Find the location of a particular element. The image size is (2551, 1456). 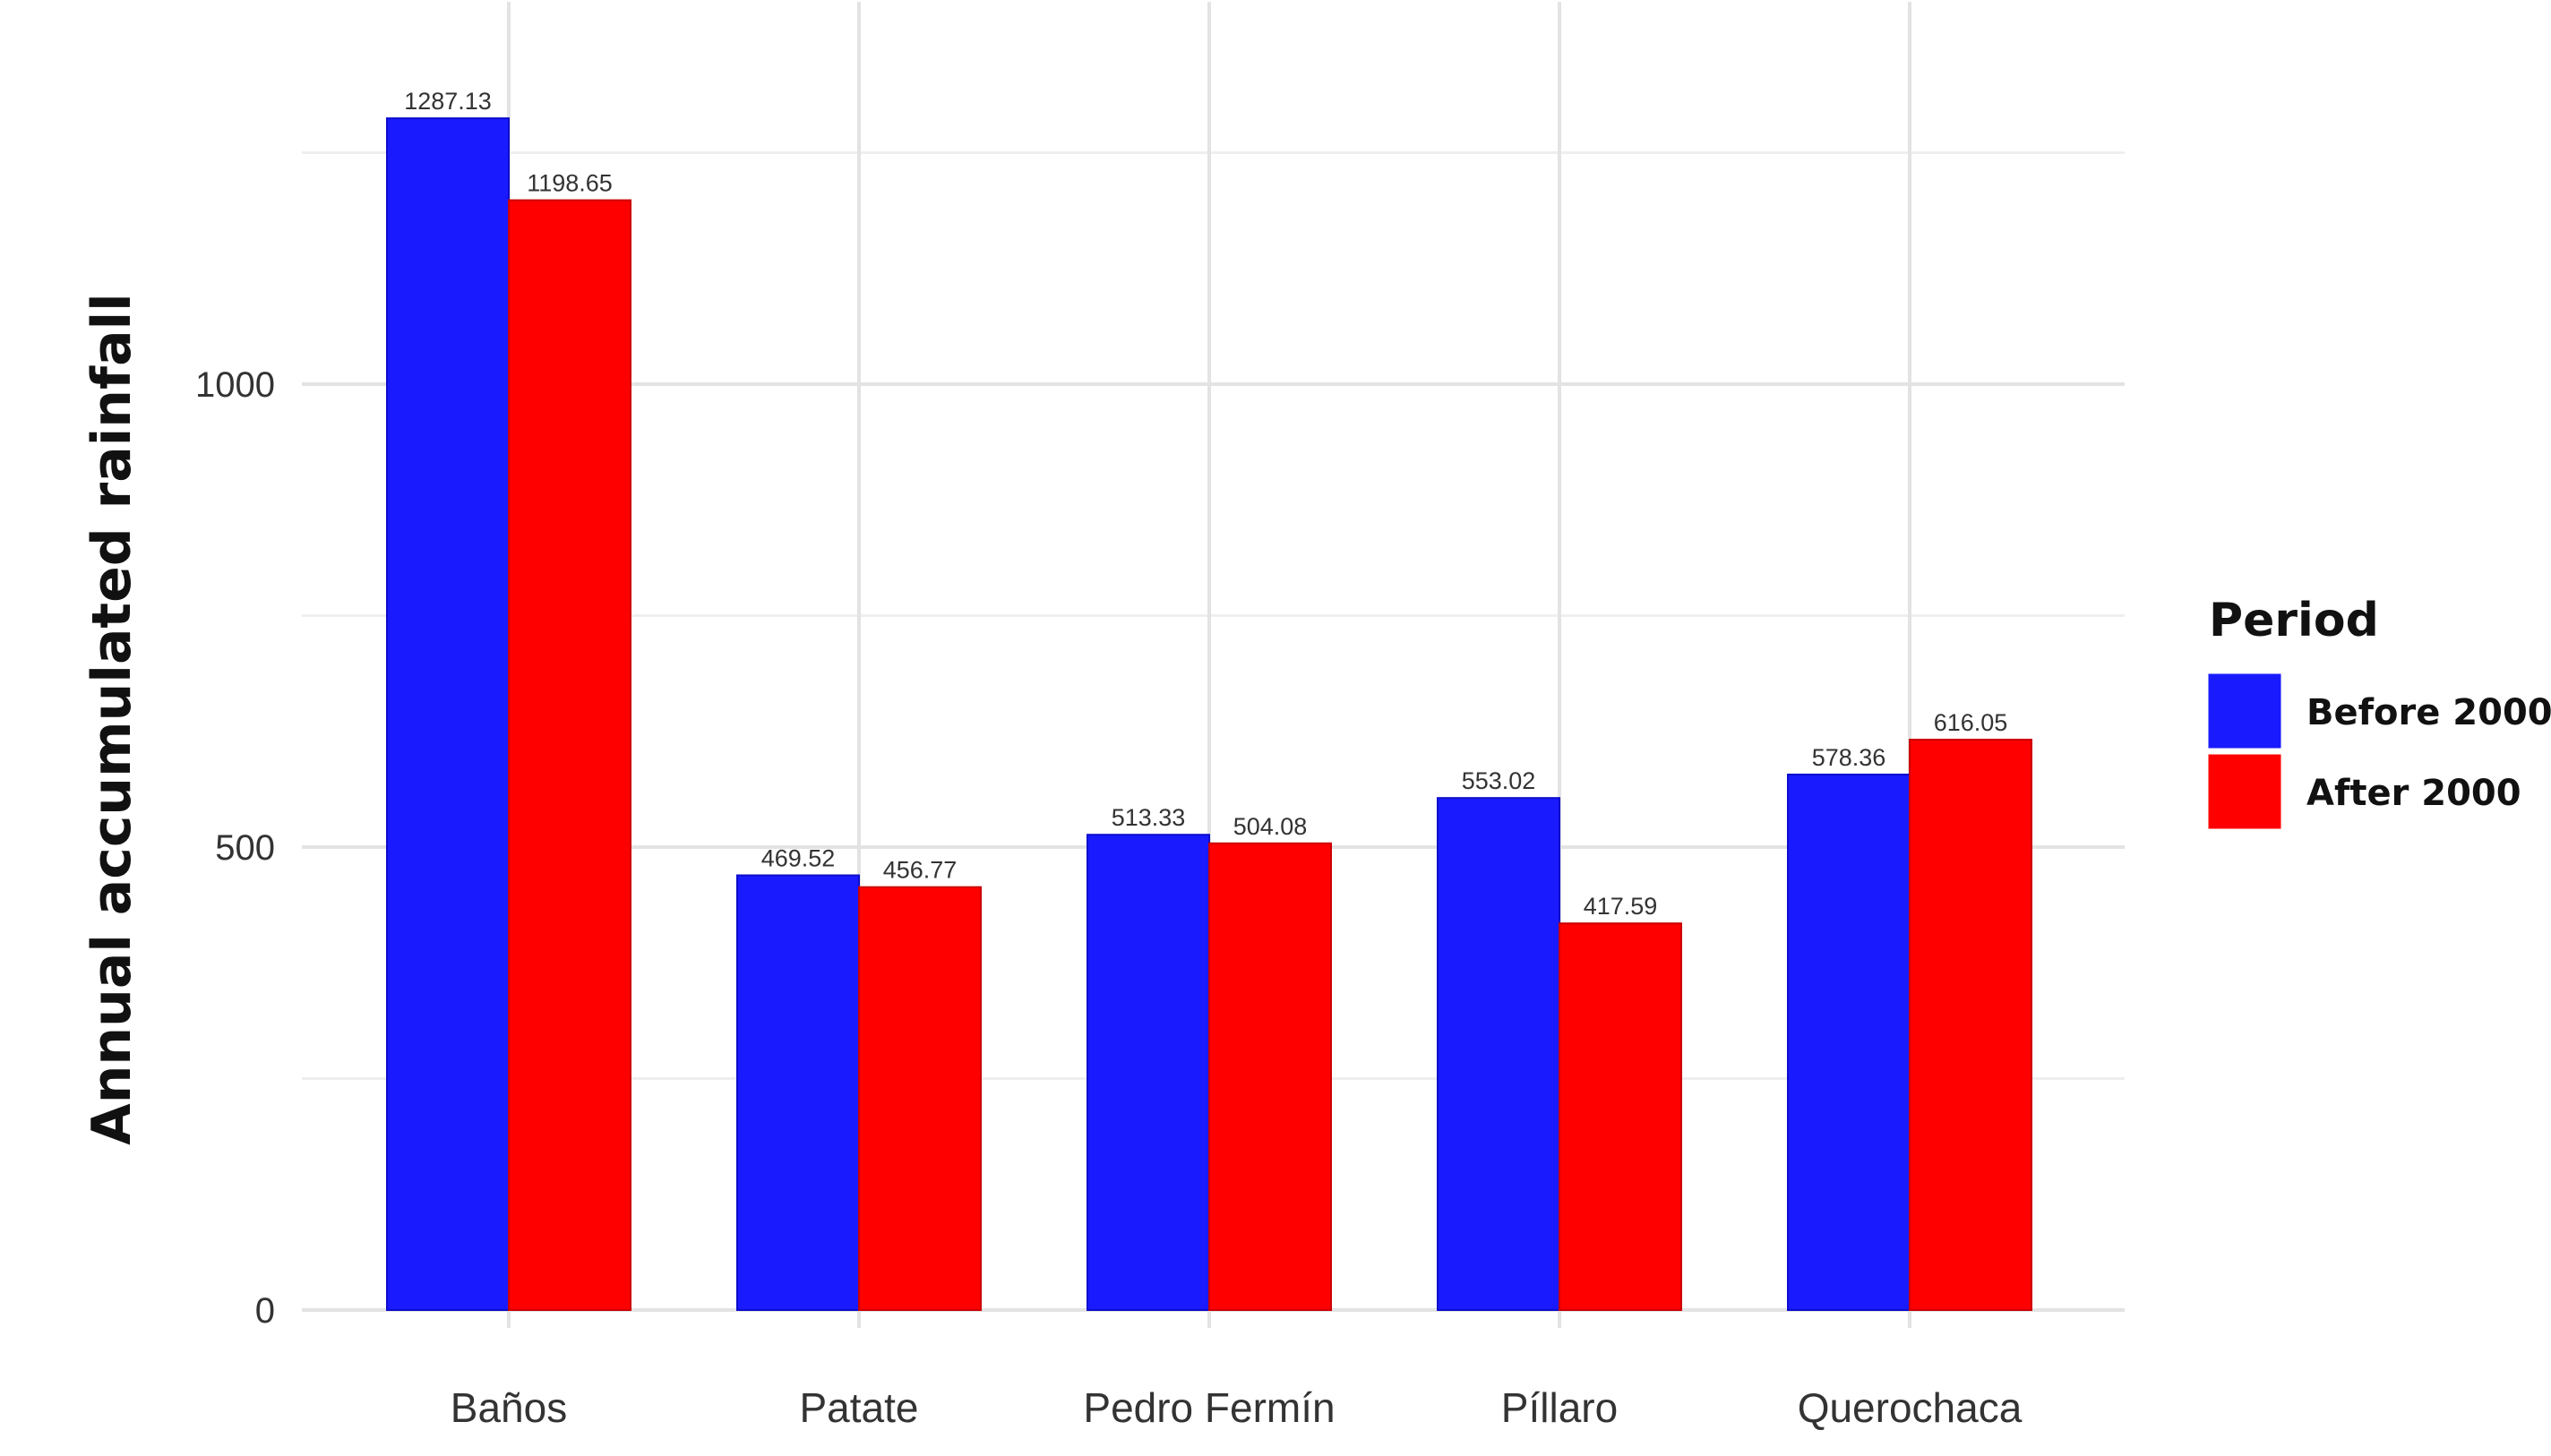

bar-value-label: 578.36 is located at coordinates (1849, 757).